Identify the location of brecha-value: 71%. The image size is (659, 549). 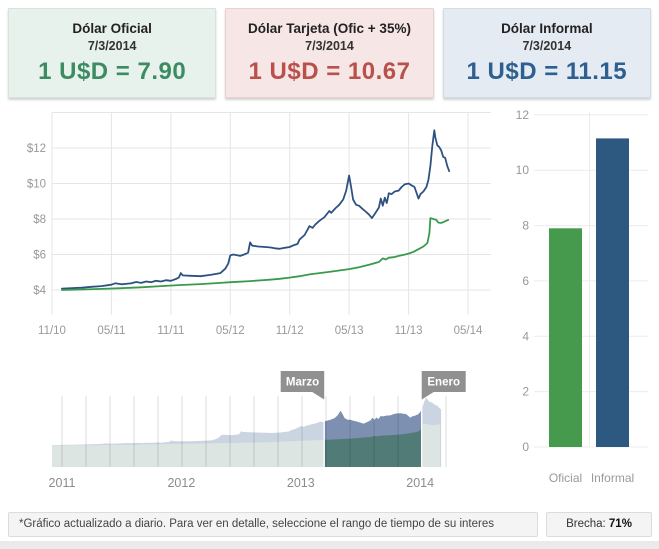
(620, 524).